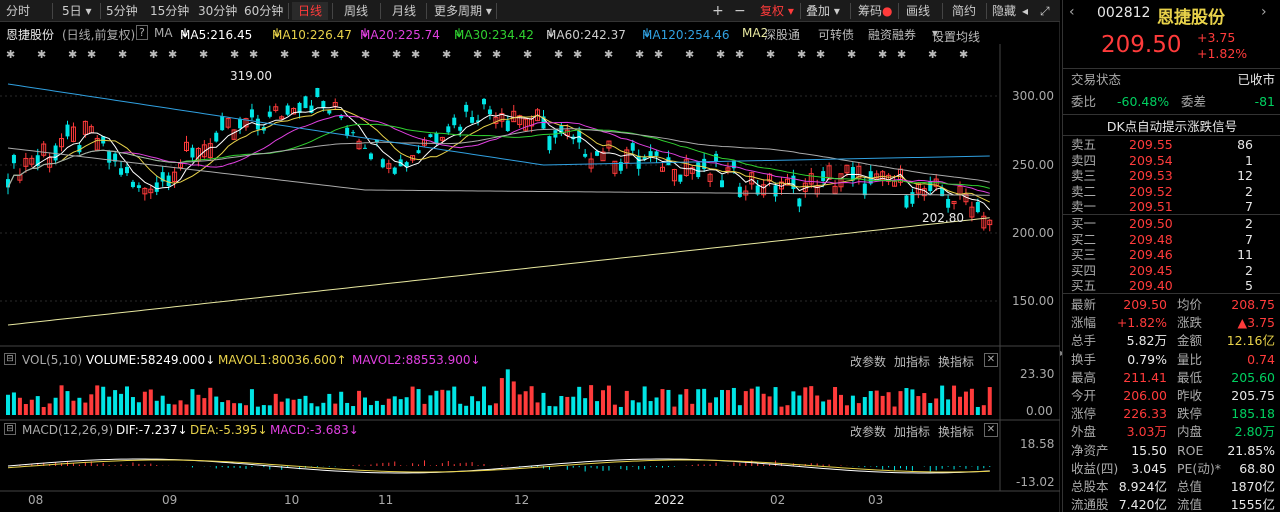 The width and height of the screenshot is (1280, 512). Describe the element at coordinates (1190, 341) in the screenshot. I see `stat-label: 金额` at that location.